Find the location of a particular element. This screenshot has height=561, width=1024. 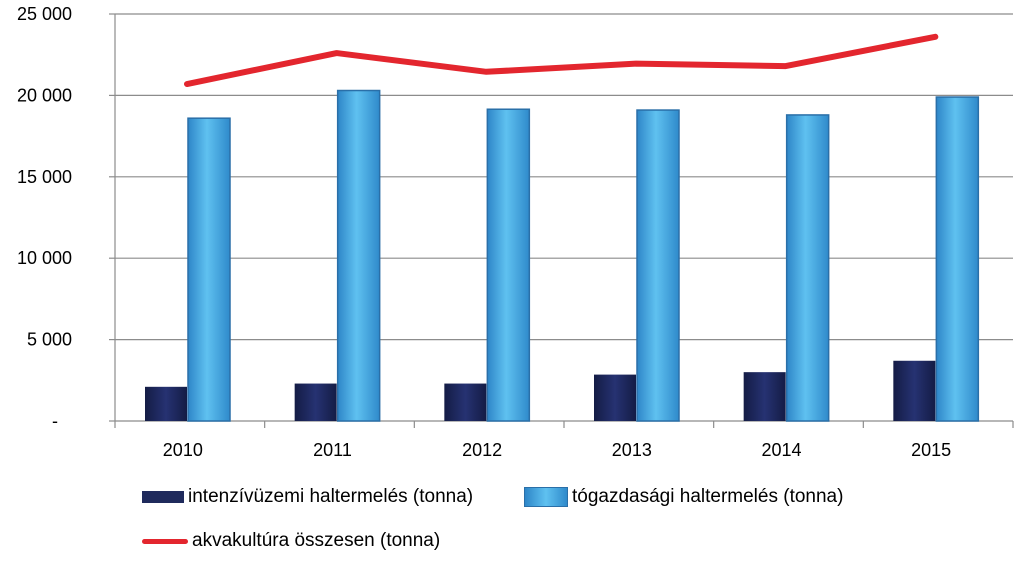

y-tick-label: 5 000 is located at coordinates (49, 340).